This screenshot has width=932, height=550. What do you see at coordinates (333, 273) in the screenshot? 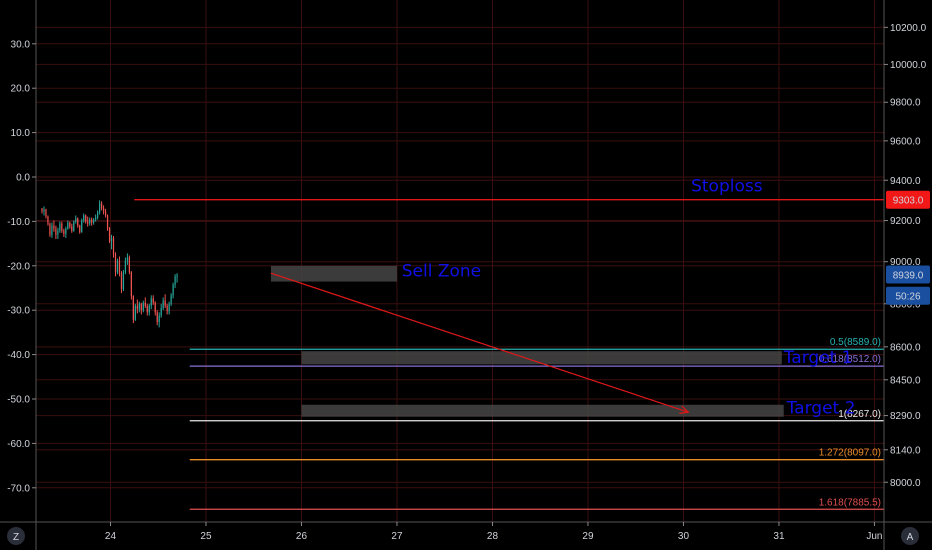
I see `sell-zone` at bounding box center [333, 273].